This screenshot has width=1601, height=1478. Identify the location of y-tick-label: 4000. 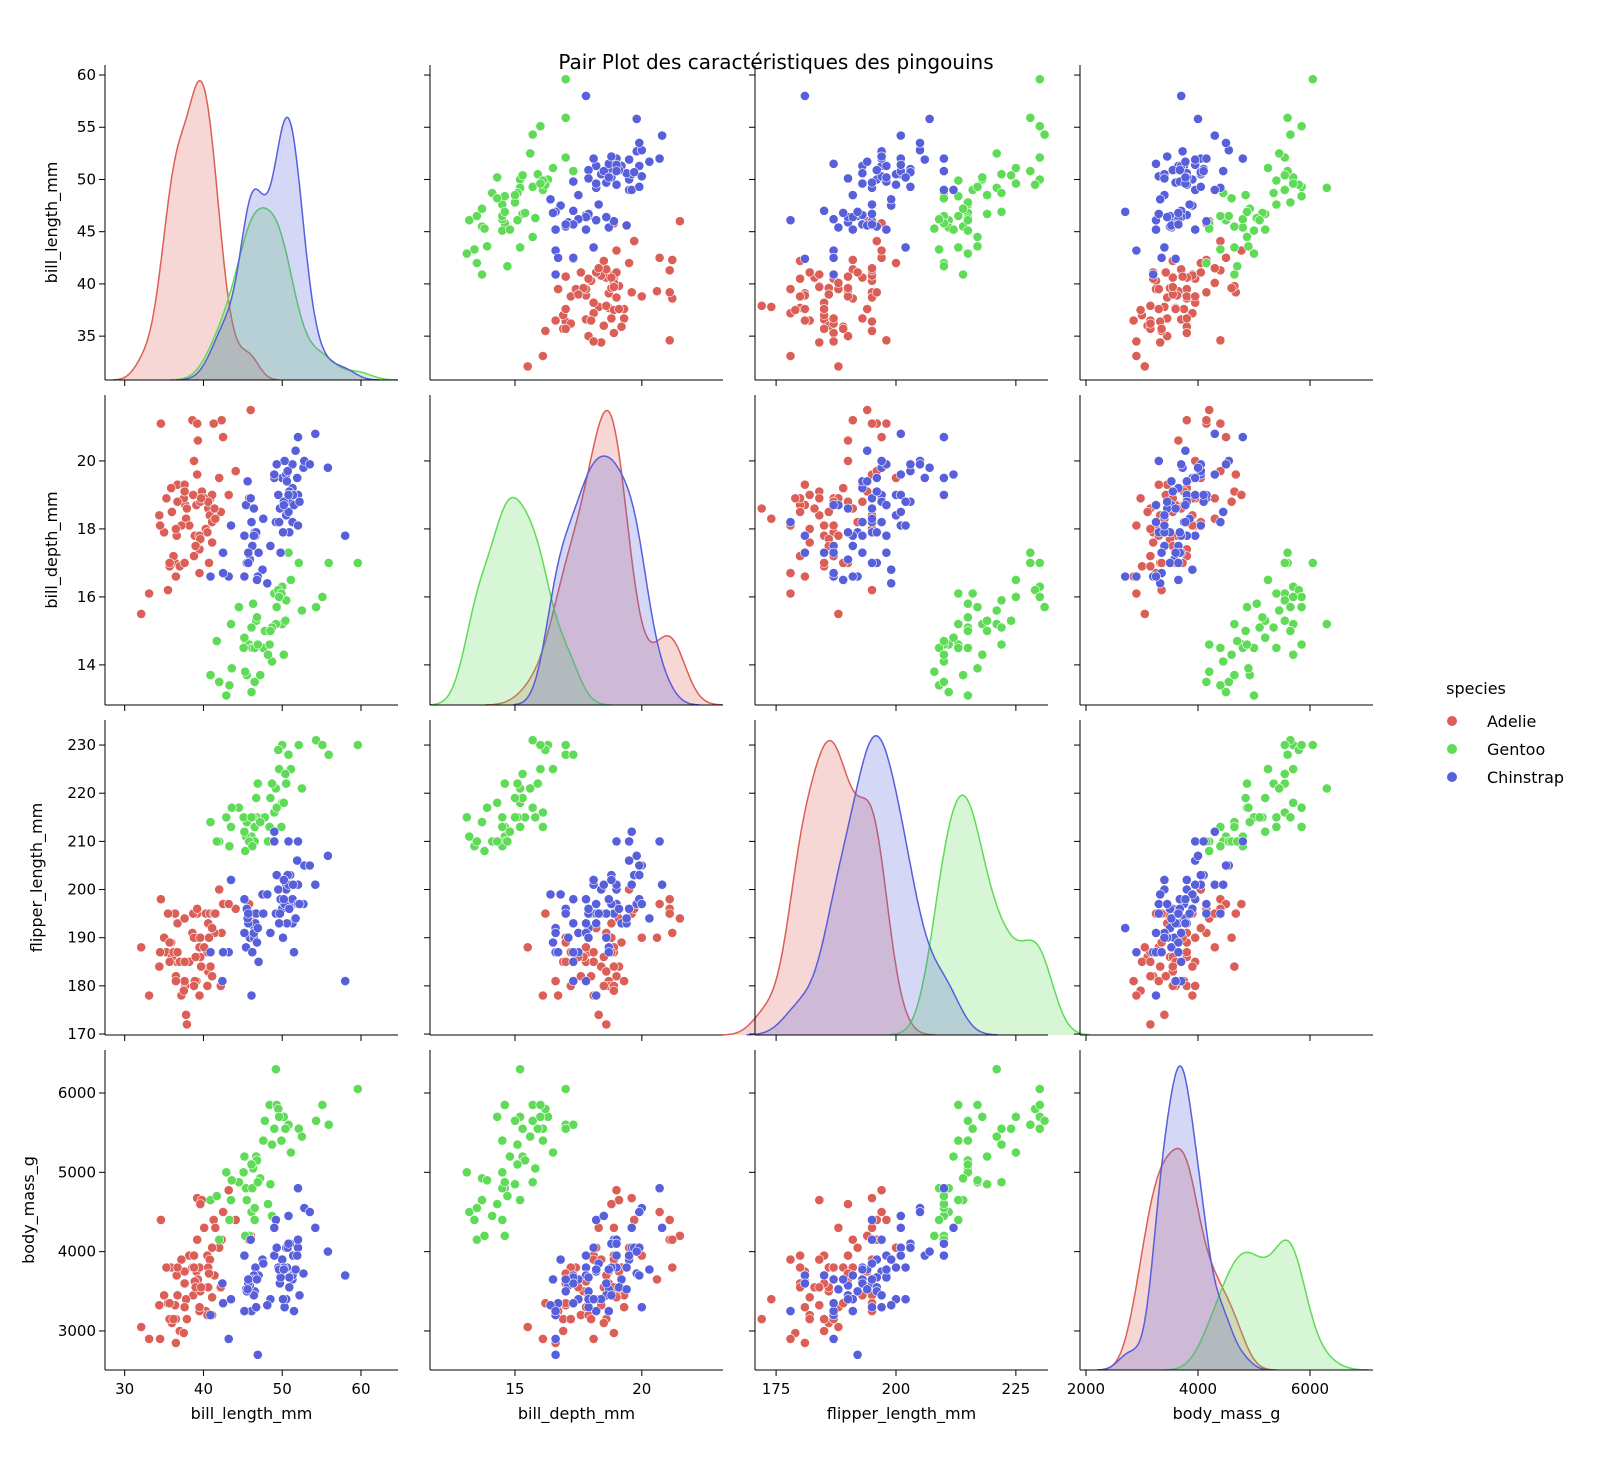
(77, 1252).